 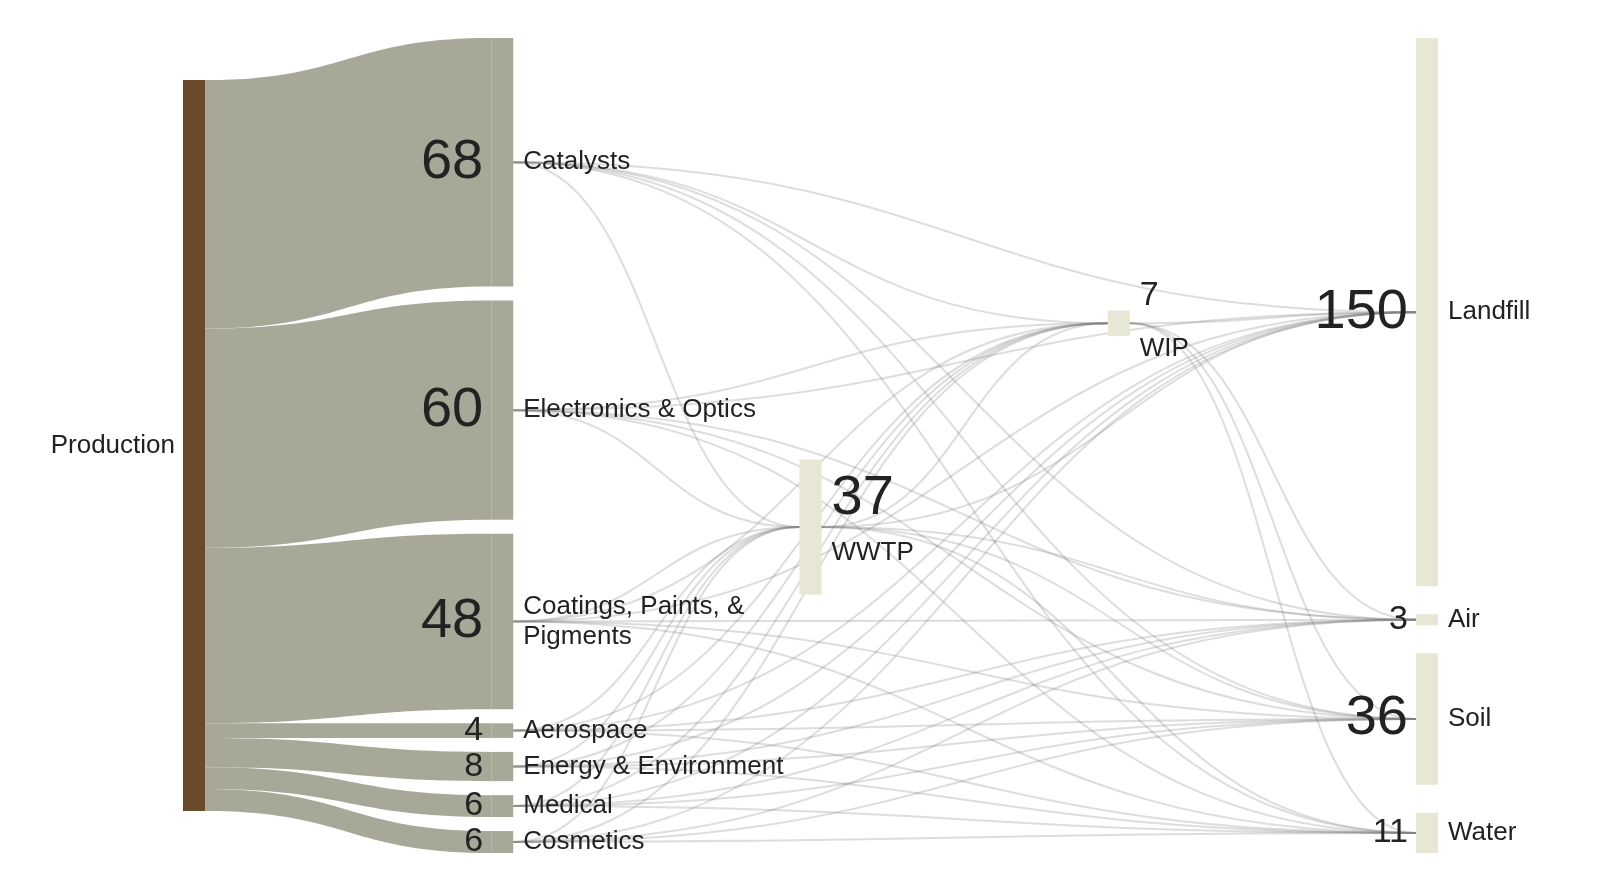 I want to click on data-label: 8, so click(x=474, y=763).